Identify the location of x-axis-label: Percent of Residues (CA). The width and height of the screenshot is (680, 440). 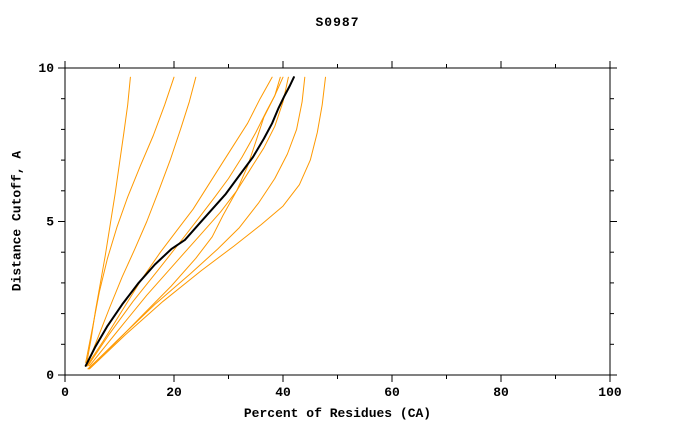
(337, 413).